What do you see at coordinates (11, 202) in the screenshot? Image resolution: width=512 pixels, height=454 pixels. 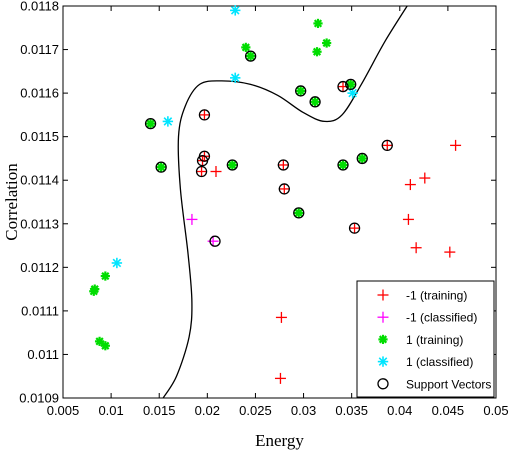 I see `y-axis-title: Correlation` at bounding box center [11, 202].